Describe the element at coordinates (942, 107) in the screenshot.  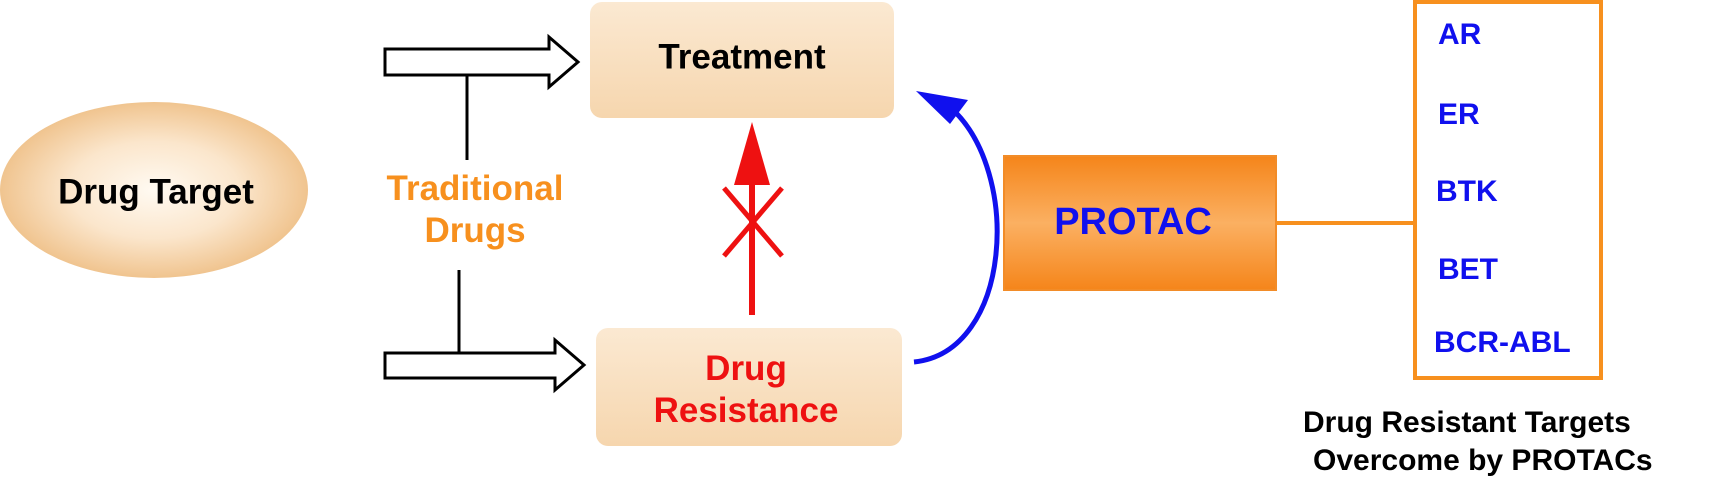
I see `protac-curve-arrowhead` at that location.